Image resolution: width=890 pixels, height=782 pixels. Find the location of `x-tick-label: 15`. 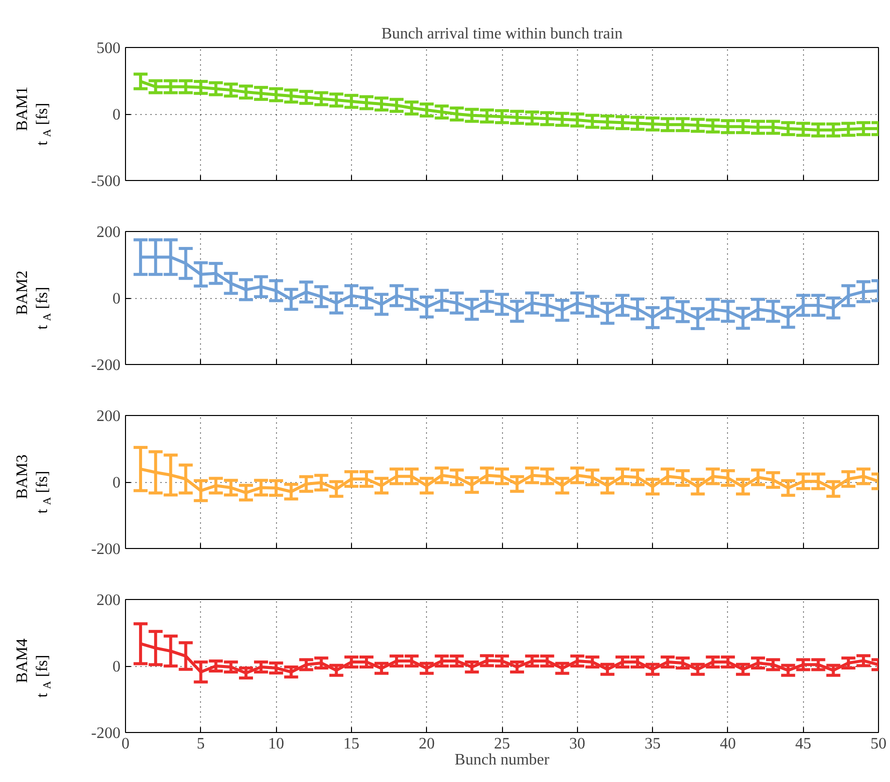

x-tick-label: 15 is located at coordinates (351, 744).